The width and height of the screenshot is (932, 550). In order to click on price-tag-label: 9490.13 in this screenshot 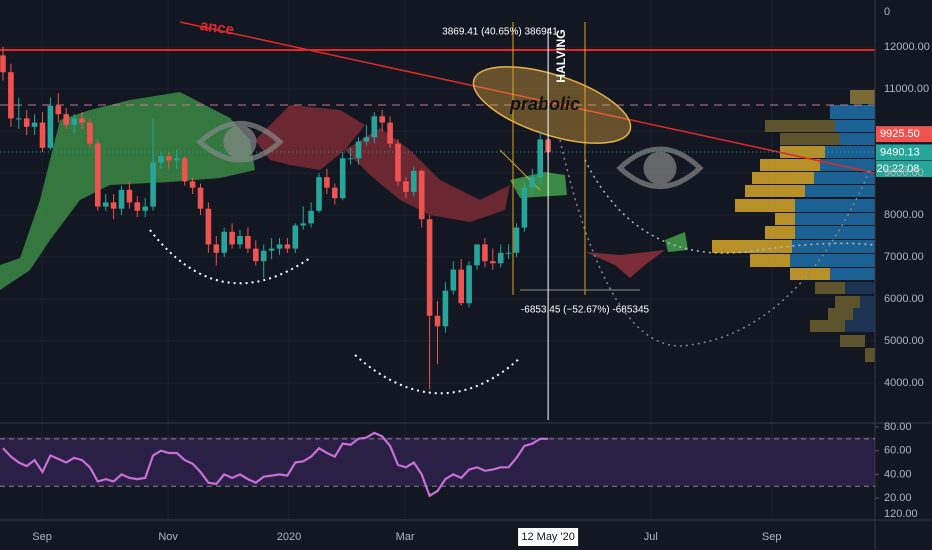, I will do `click(900, 152)`.